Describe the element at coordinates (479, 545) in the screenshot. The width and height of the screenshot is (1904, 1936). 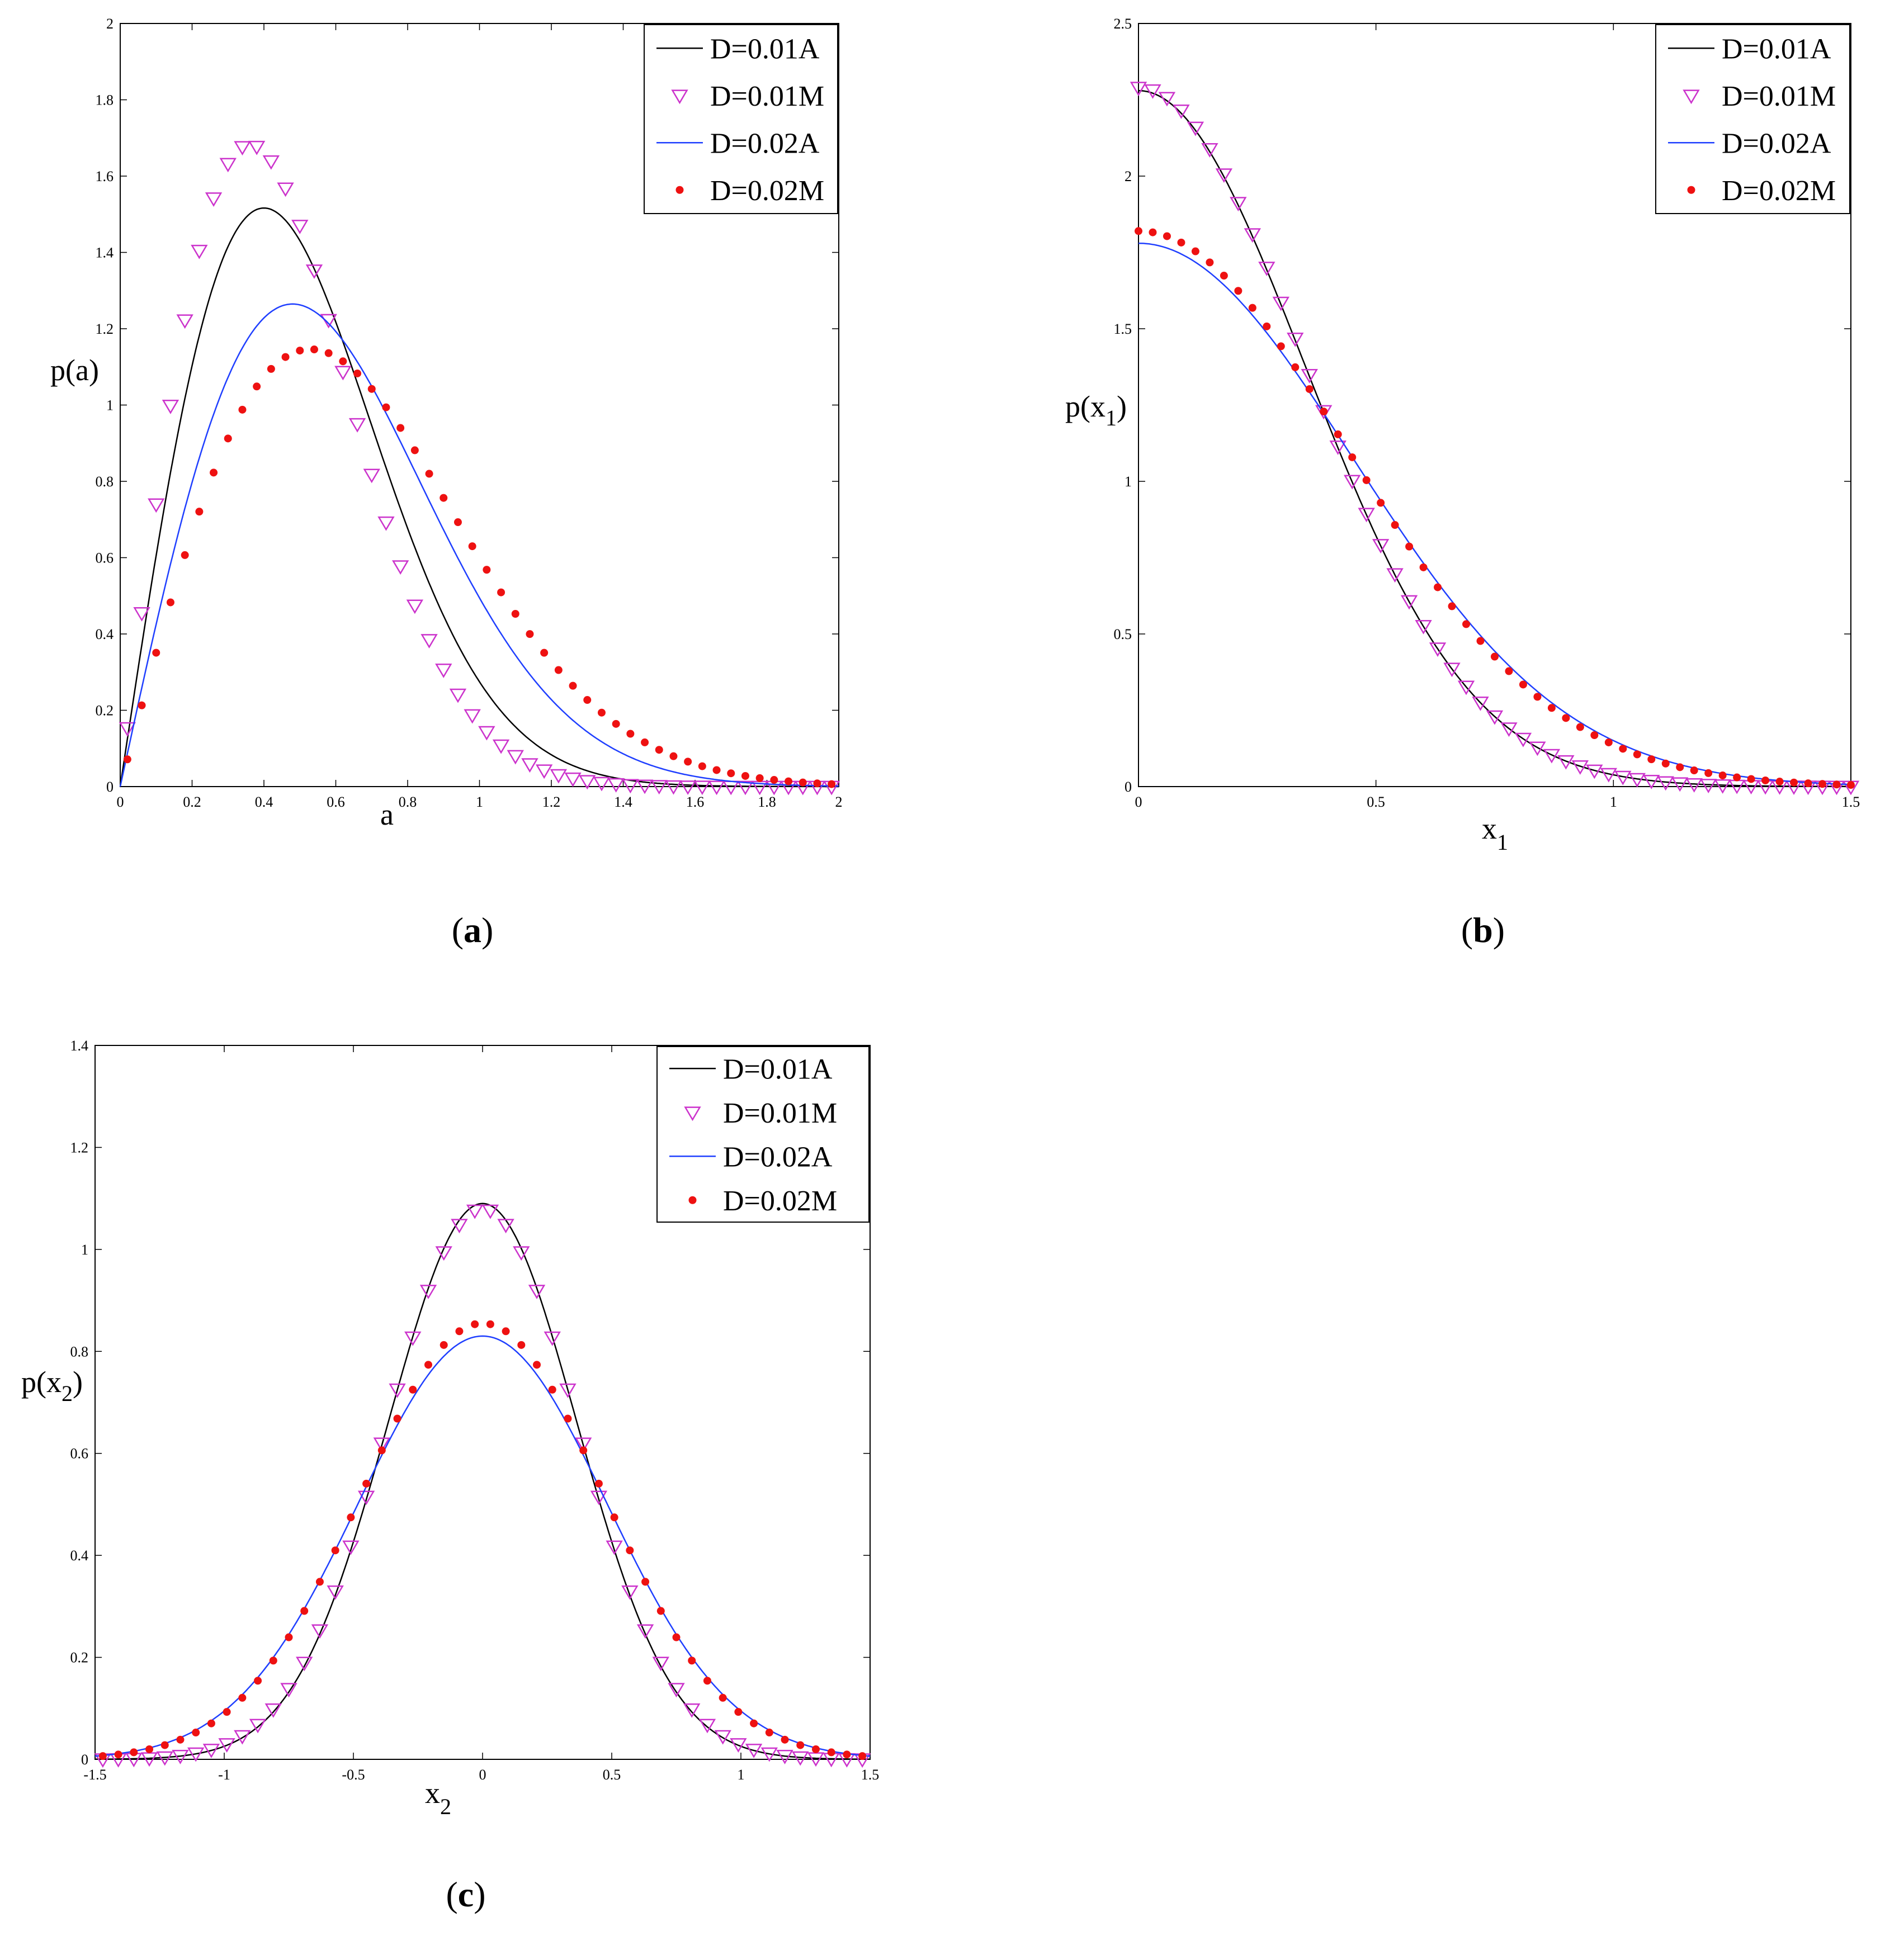
I see `series-line-d002a` at that location.